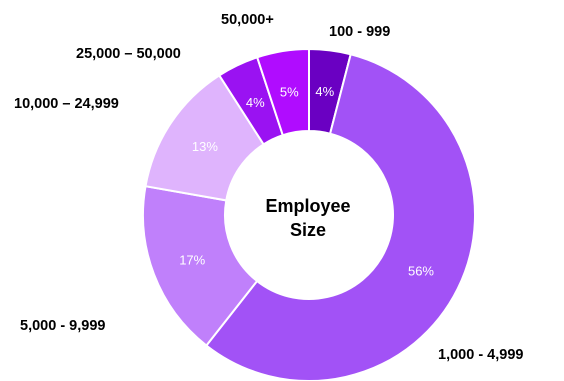 The height and width of the screenshot is (381, 564). I want to click on category-label-3: 5,000 - 9,999, so click(62, 326).